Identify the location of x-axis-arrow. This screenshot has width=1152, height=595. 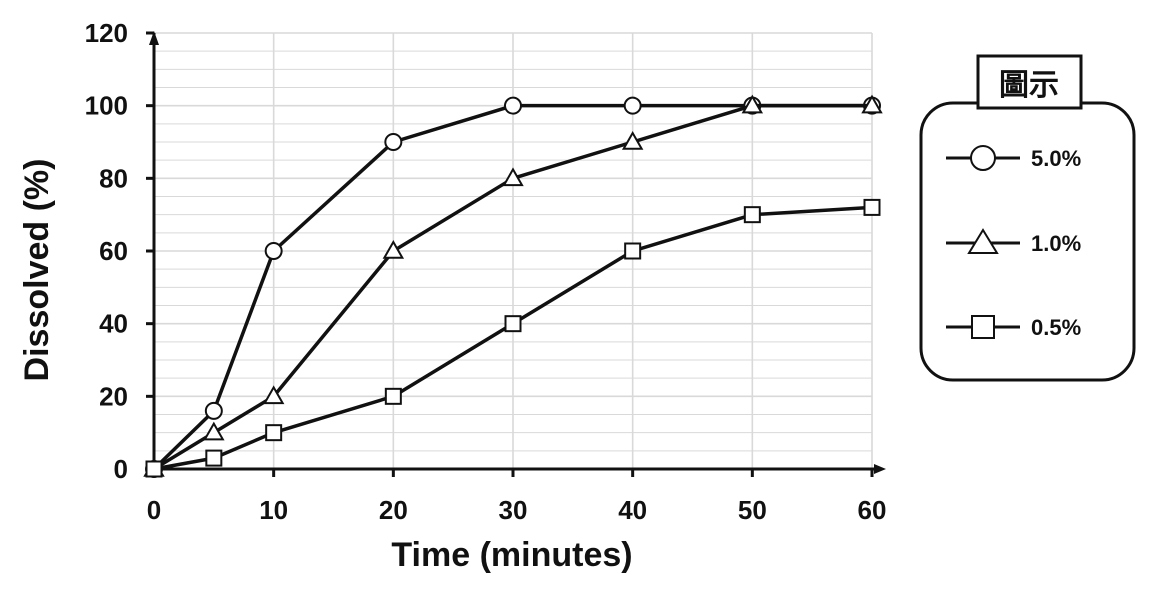
(880, 469).